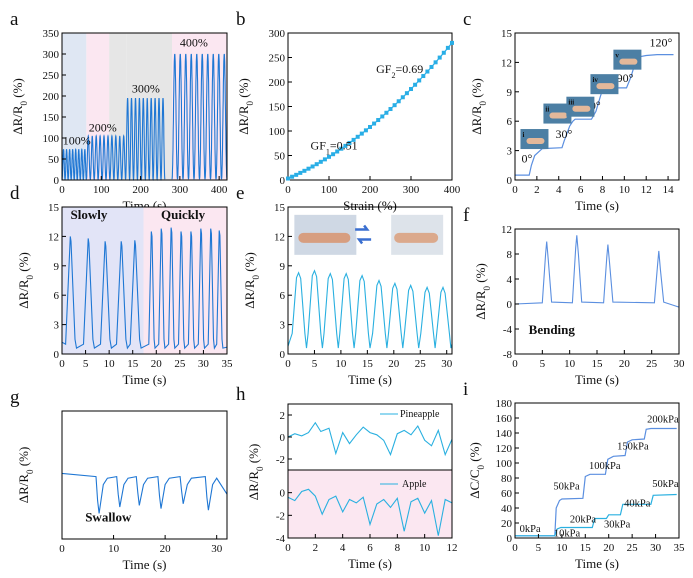  What do you see at coordinates (586, 548) in the screenshot?
I see `x-tick-label: 15` at bounding box center [586, 548].